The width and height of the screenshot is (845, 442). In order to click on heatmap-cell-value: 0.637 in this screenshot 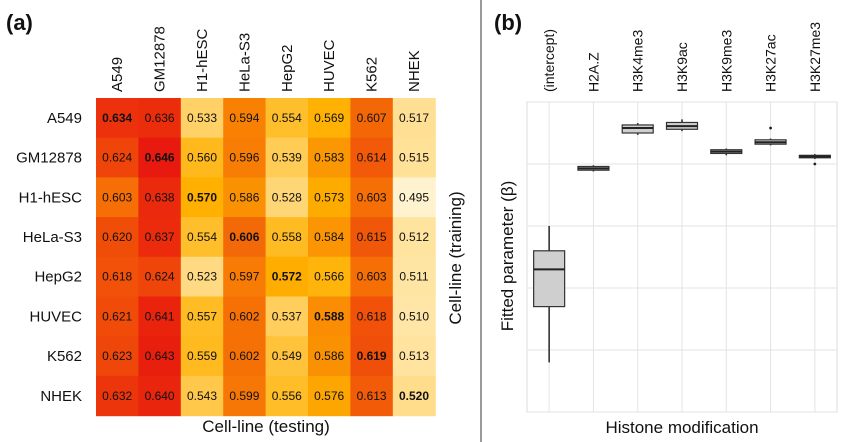, I will do `click(160, 237)`.